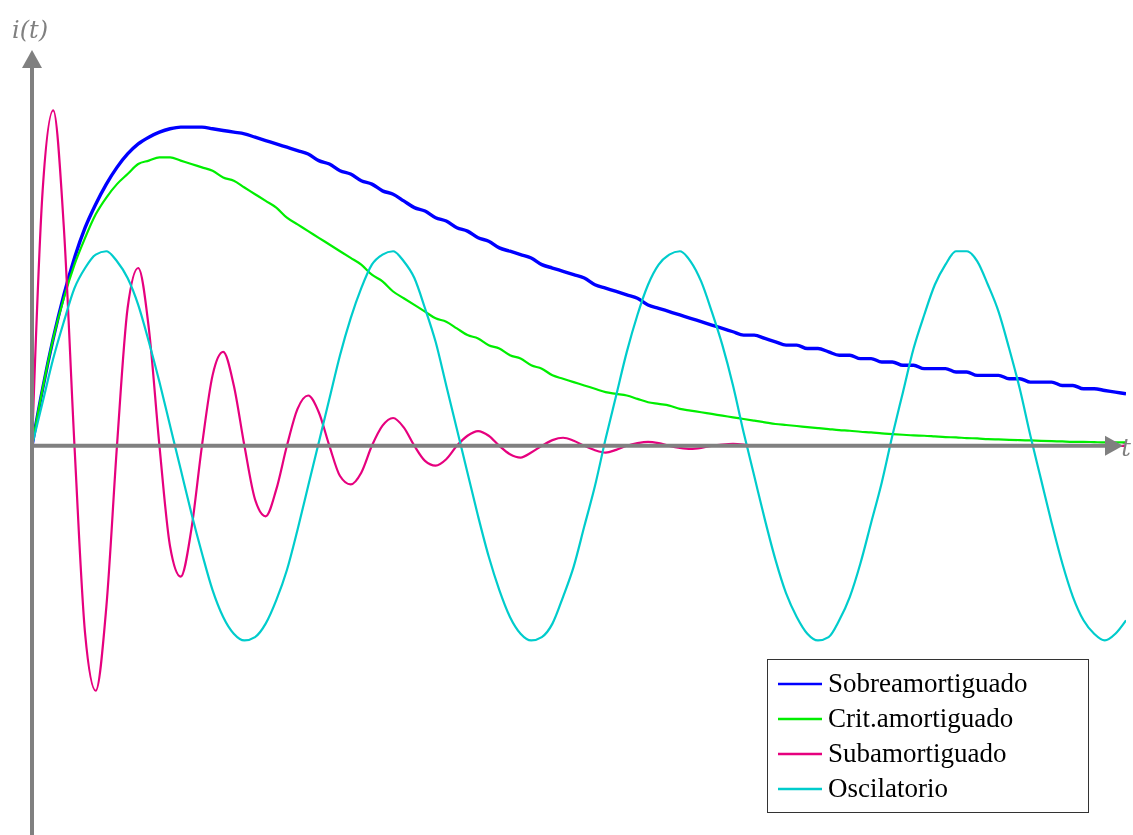 This screenshot has width=1133, height=835. What do you see at coordinates (888, 788) in the screenshot?
I see `legend-label: Oscilatorio` at bounding box center [888, 788].